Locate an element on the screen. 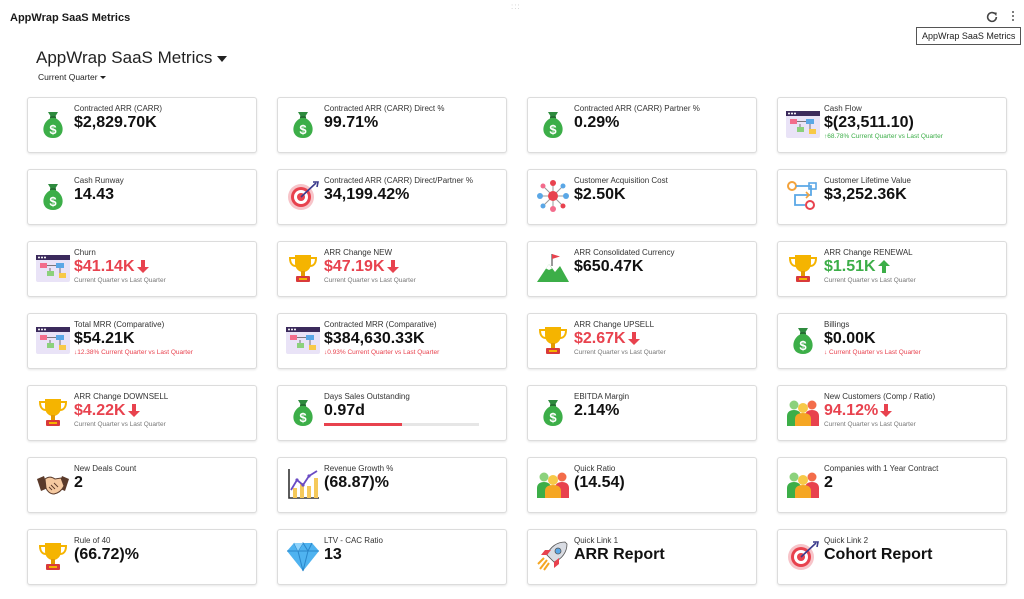 This screenshot has width=1024, height=599. metric-card: Quick Ratio (14.54) is located at coordinates (642, 485).